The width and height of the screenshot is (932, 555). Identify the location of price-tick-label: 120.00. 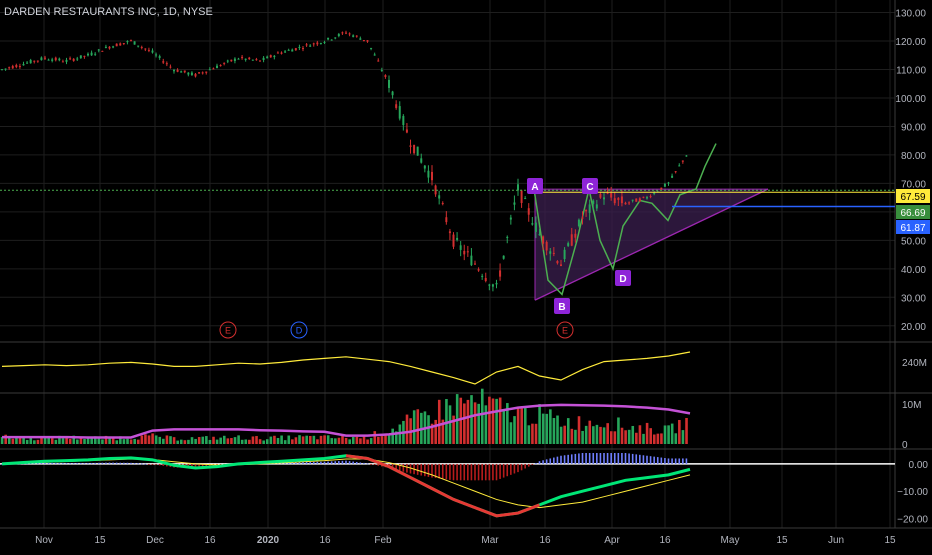
(910, 42).